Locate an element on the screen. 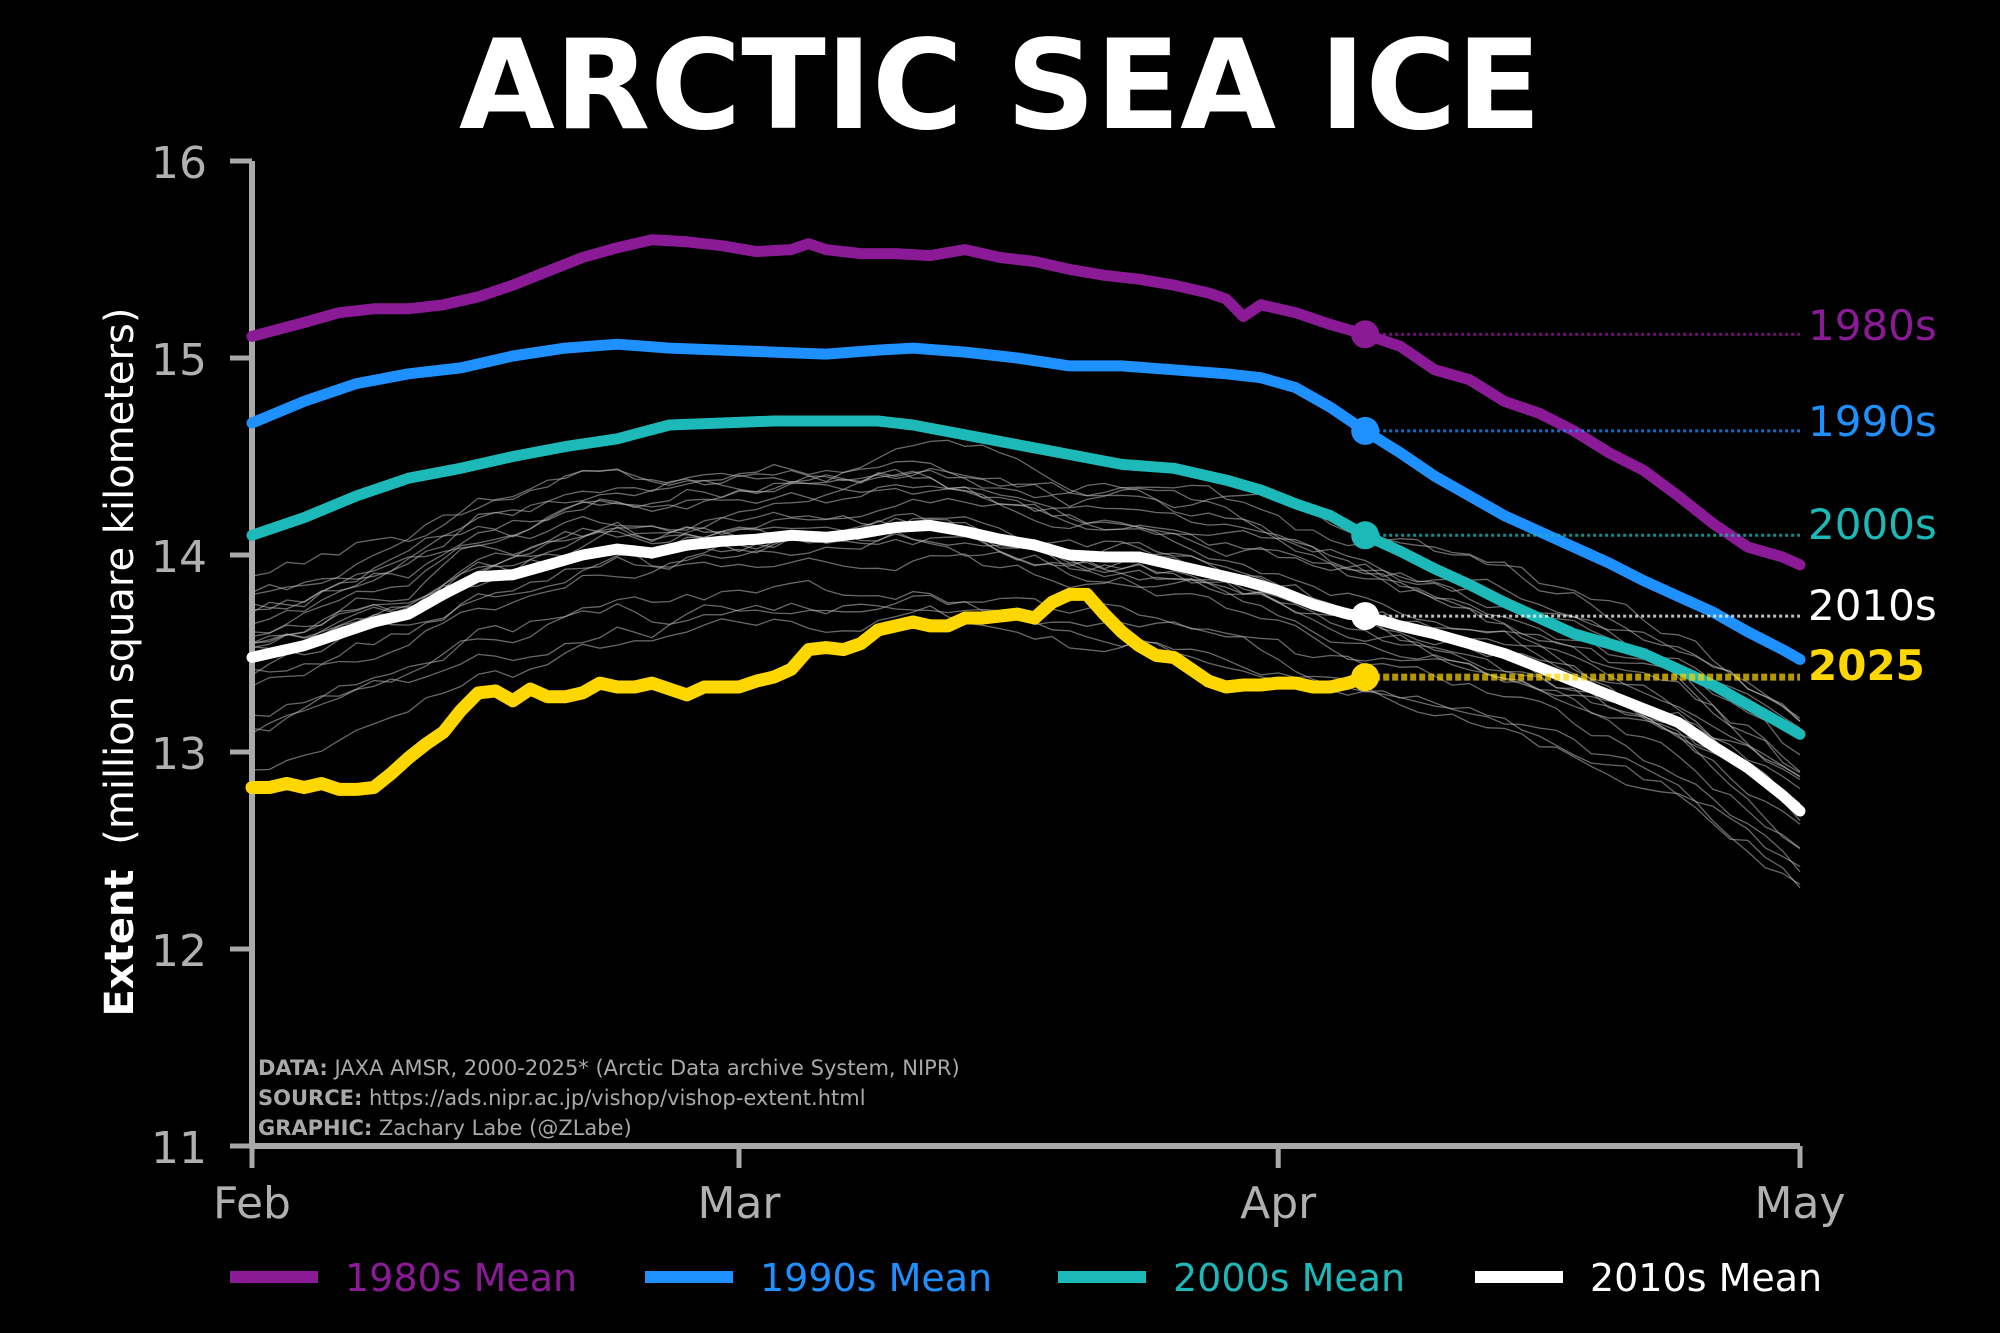 This screenshot has height=1333, width=2000. series-1980s-marker is located at coordinates (1365, 334).